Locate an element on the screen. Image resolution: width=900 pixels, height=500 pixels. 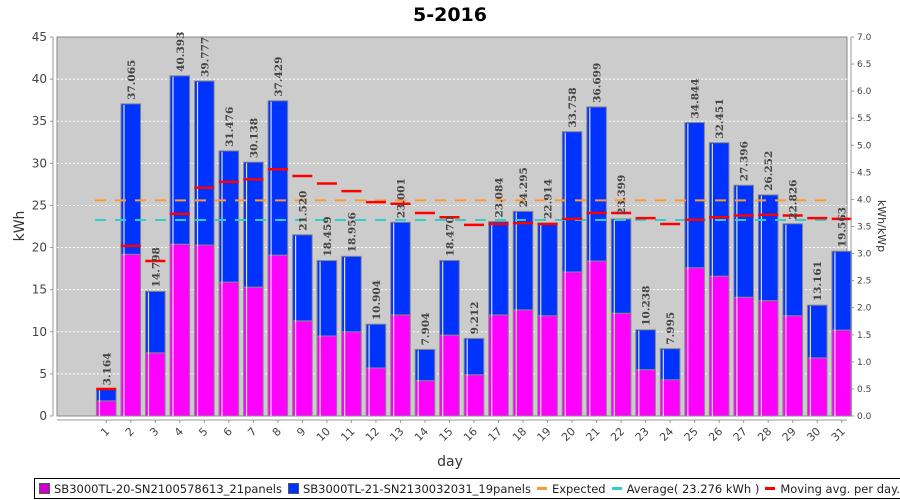
x-tick-label: 8 is located at coordinates (277, 432).